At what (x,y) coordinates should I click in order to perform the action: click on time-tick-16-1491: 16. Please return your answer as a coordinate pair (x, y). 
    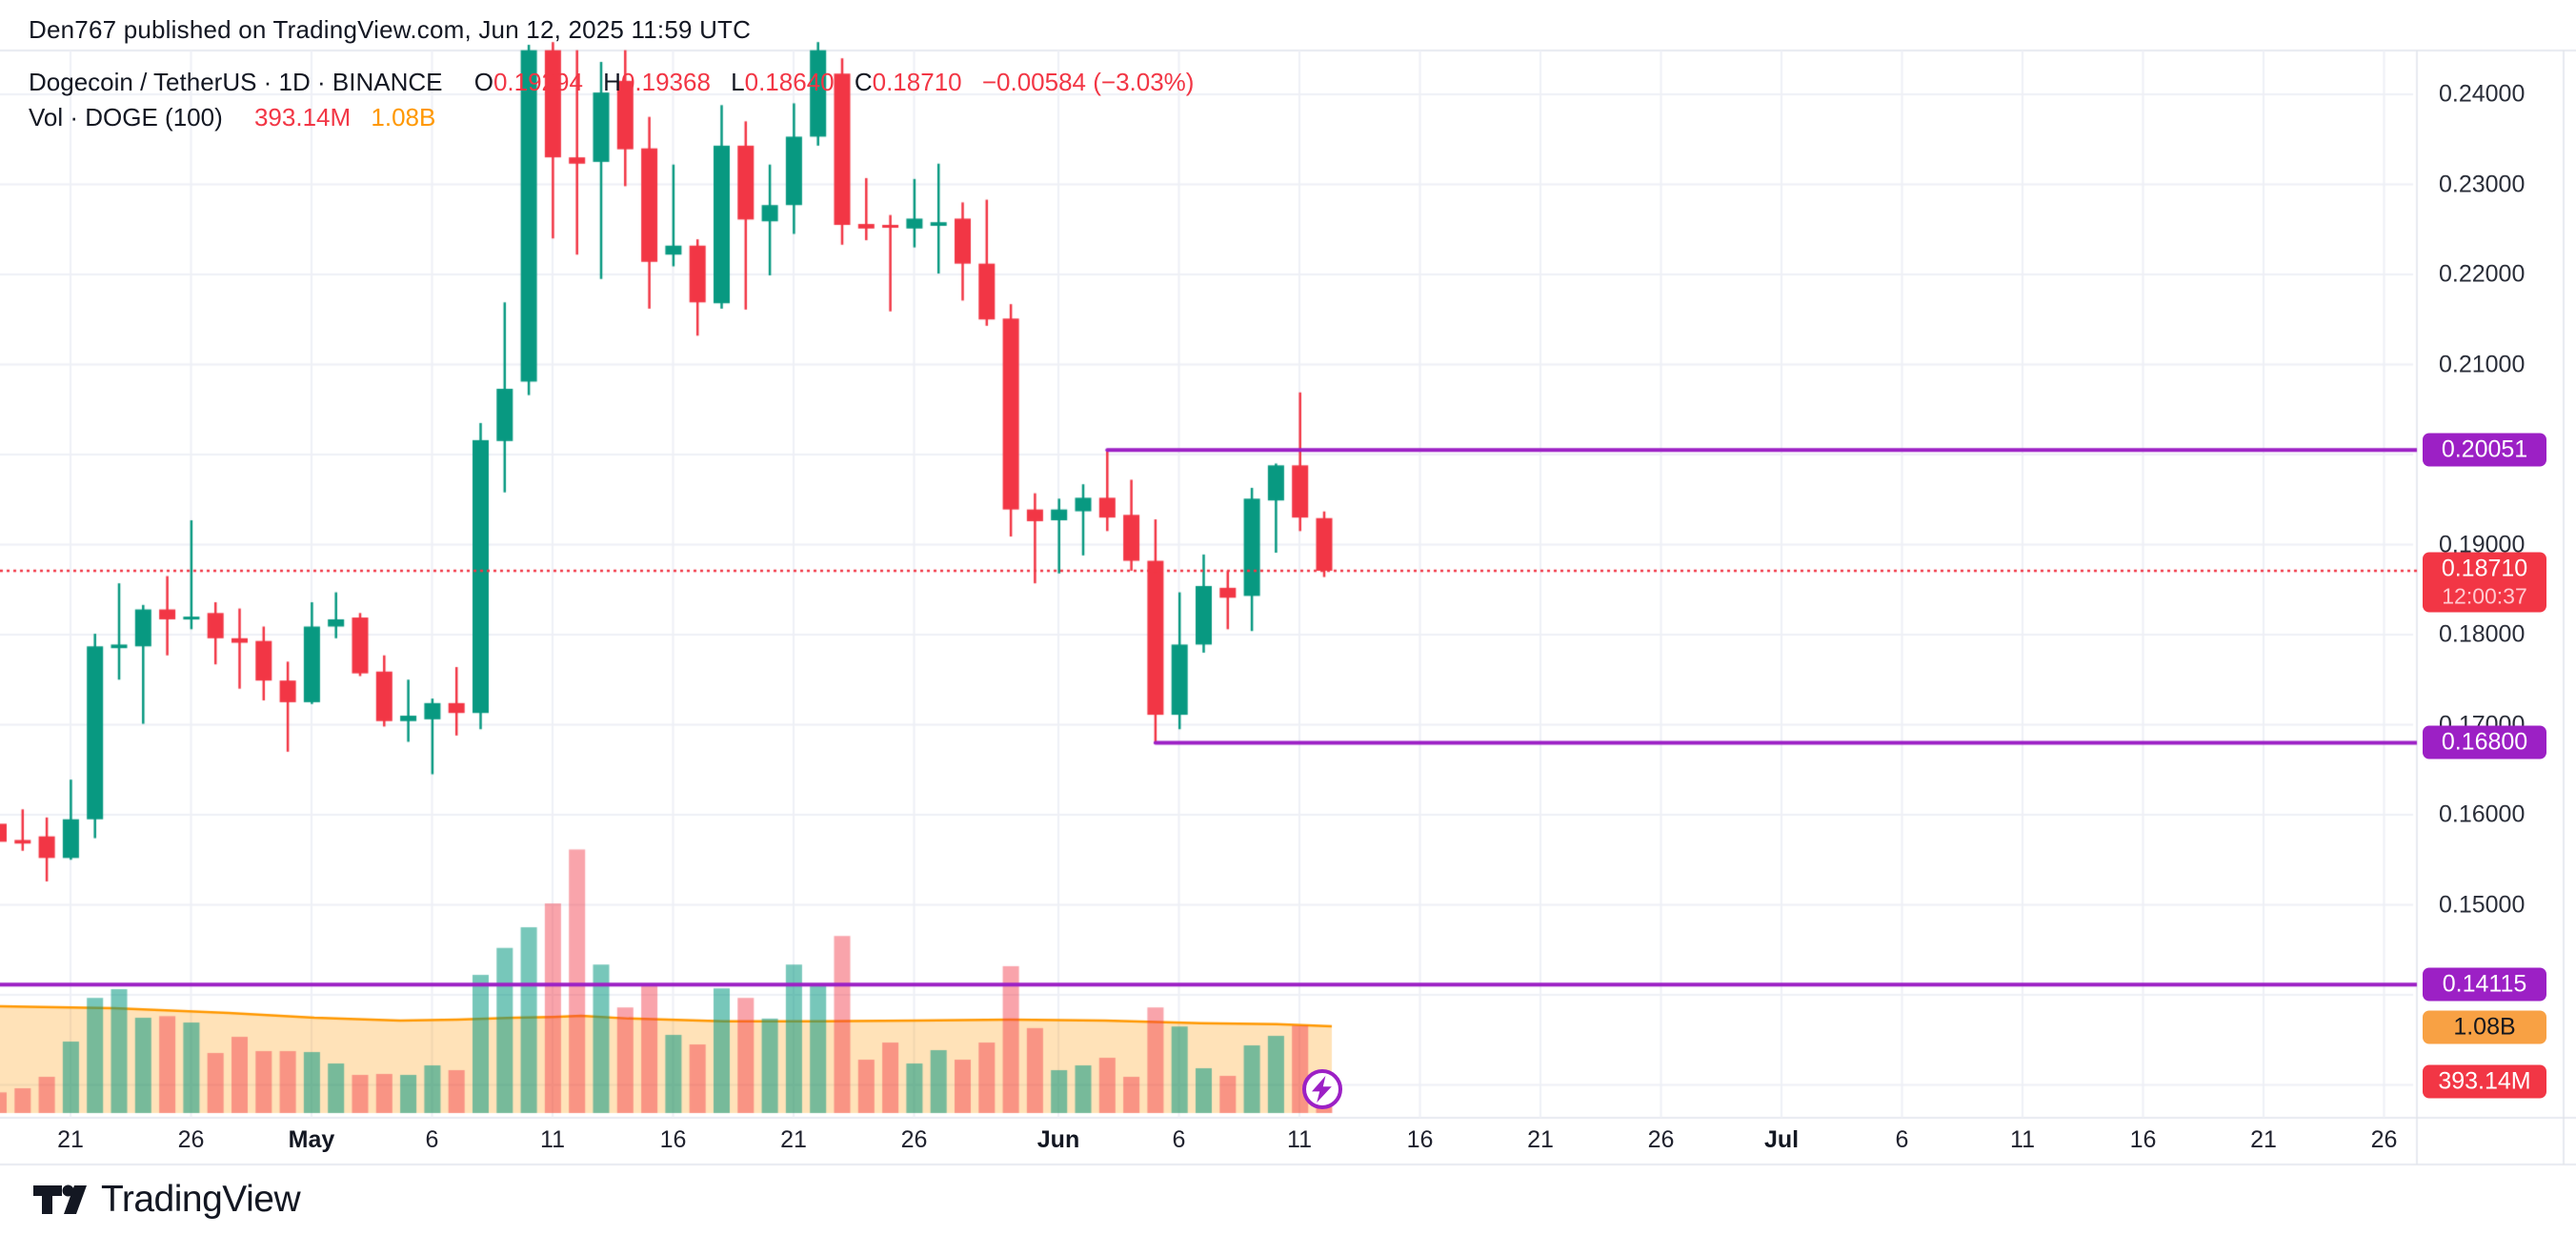
    Looking at the image, I should click on (1420, 1139).